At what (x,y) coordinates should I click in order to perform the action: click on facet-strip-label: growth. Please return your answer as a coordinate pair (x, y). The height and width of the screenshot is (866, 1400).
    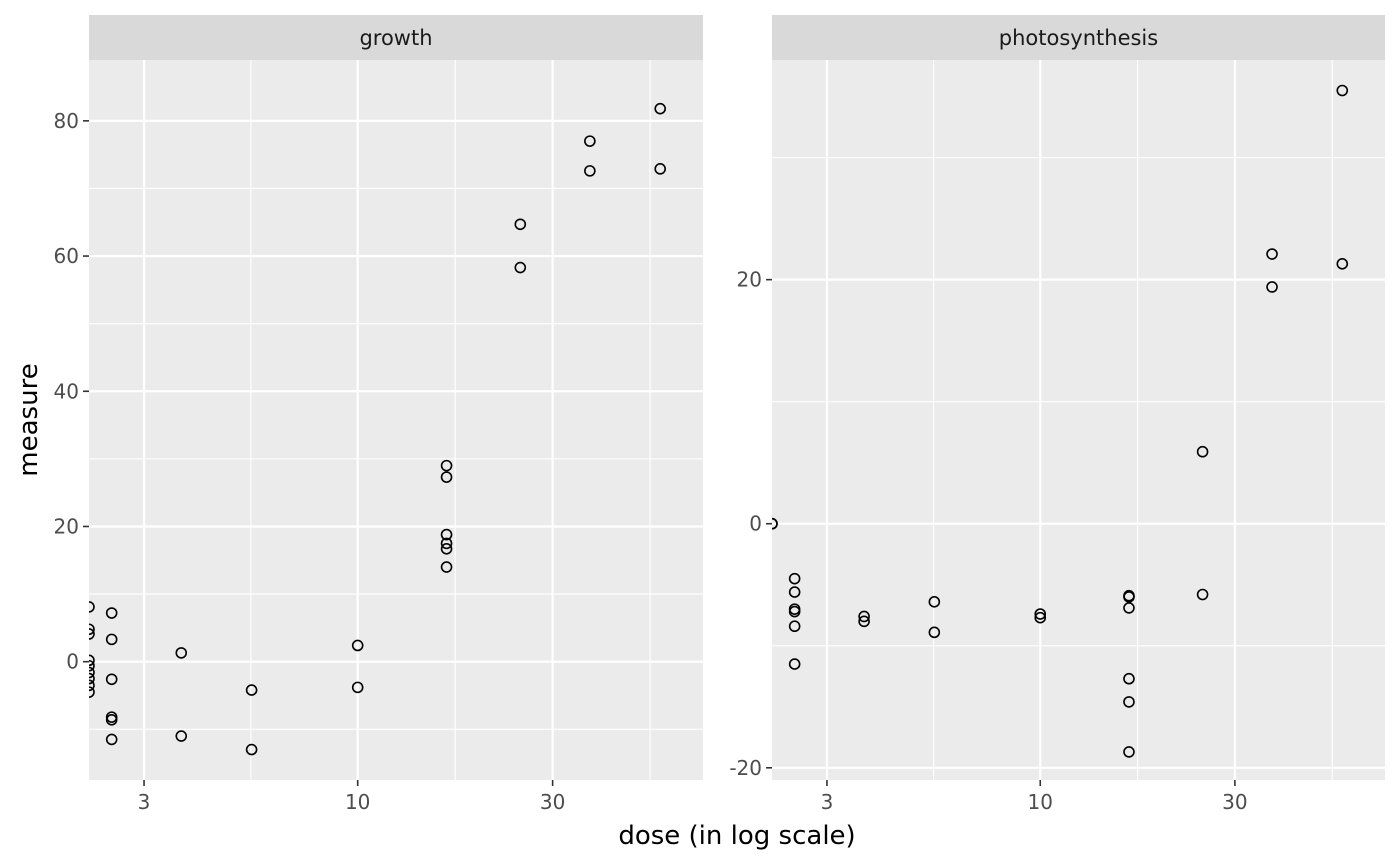
    Looking at the image, I should click on (395, 38).